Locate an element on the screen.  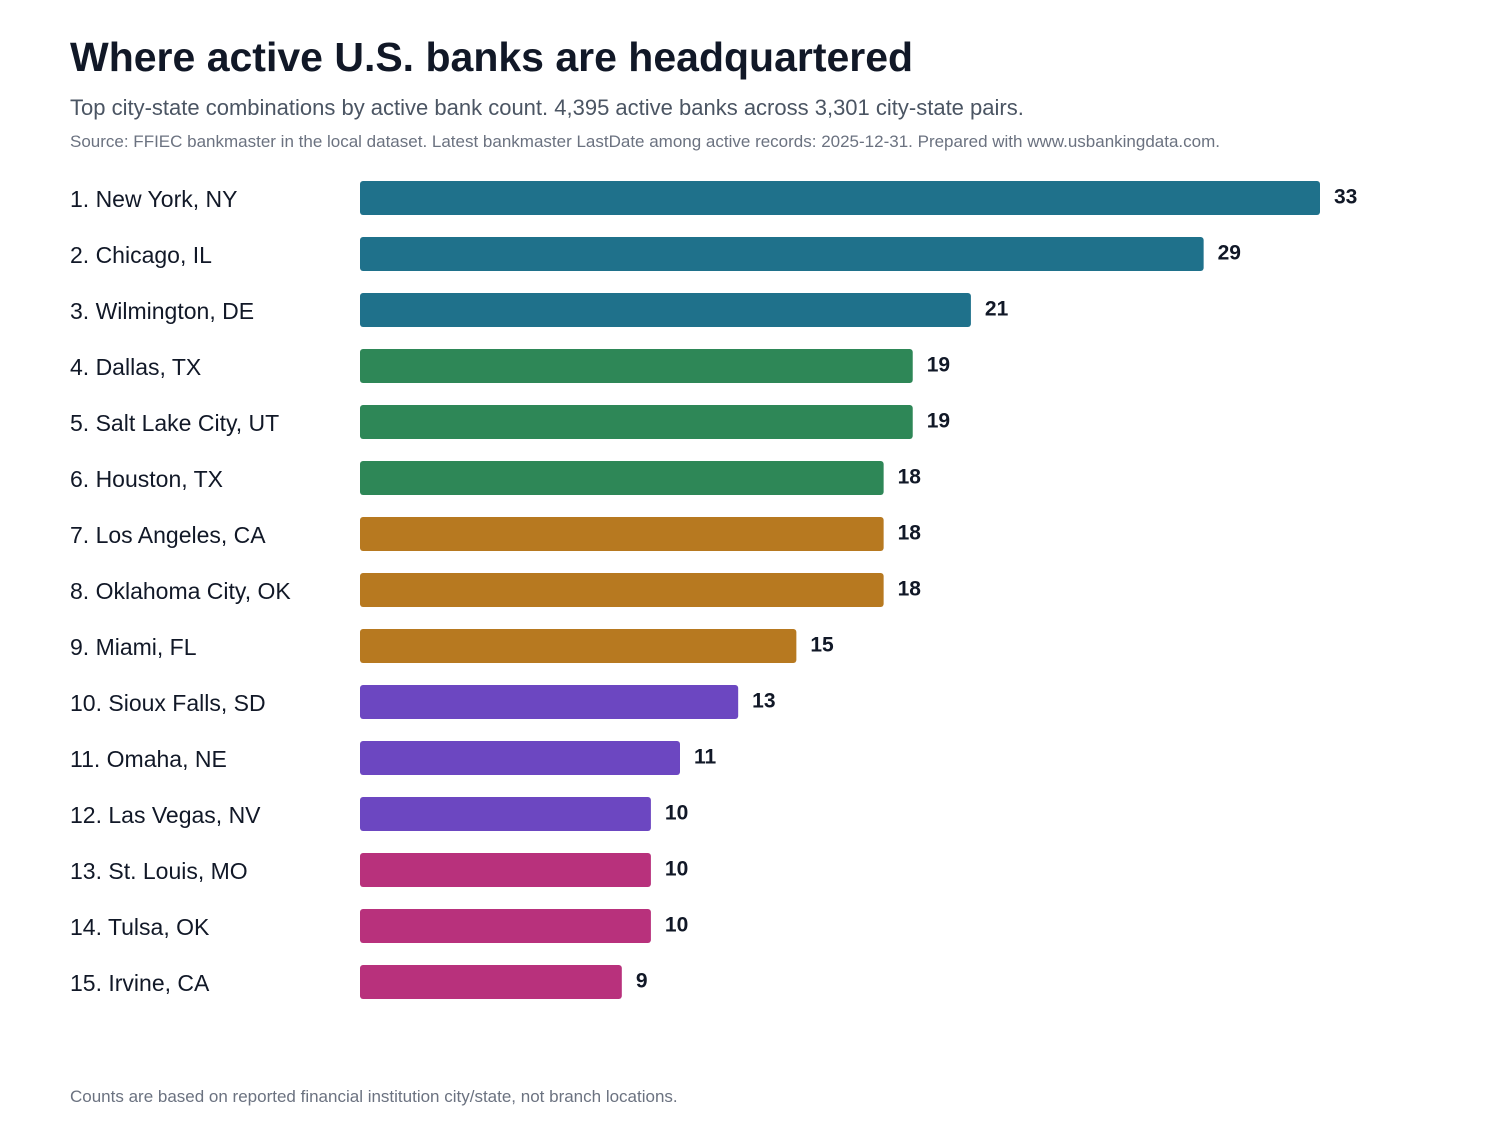
category-label: 2. Chicago, IL is located at coordinates (141, 255).